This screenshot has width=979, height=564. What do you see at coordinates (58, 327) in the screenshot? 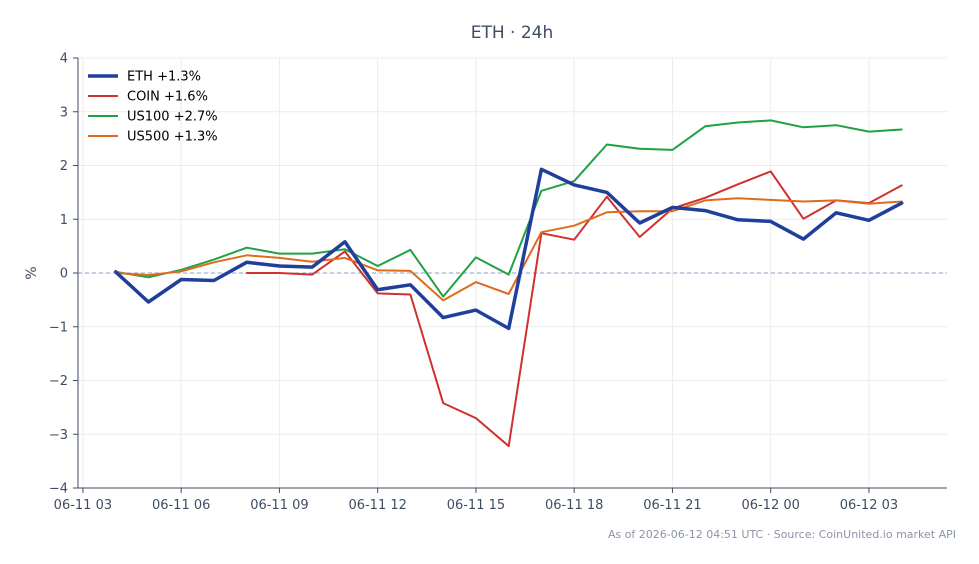
I see `y-tick-label: −1` at bounding box center [58, 327].